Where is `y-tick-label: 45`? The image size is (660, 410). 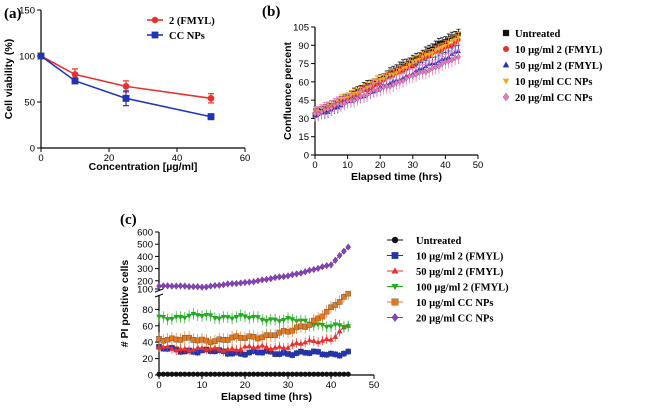 y-tick-label: 45 is located at coordinates (303, 101).